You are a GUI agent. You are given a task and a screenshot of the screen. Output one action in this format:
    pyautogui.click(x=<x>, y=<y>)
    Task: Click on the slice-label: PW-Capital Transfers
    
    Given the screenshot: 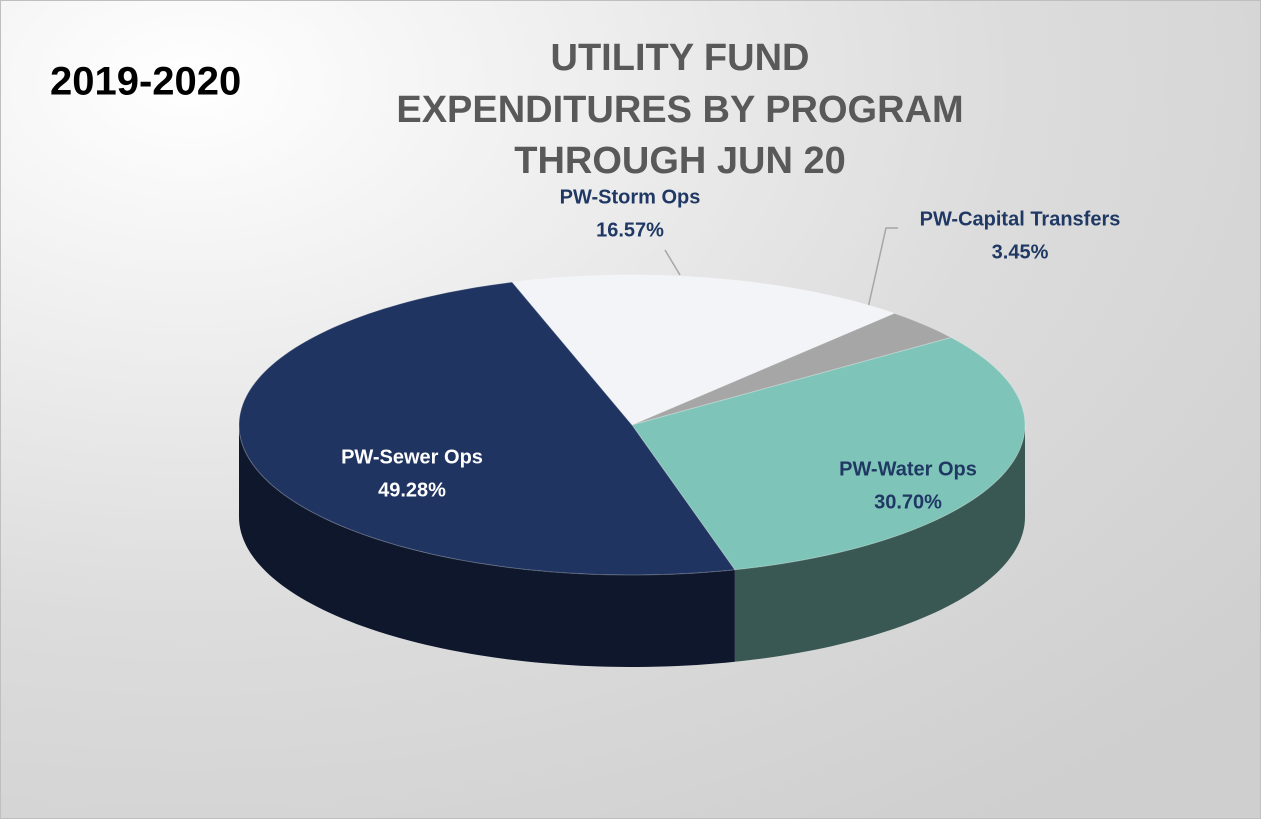 What is the action you would take?
    pyautogui.click(x=1020, y=219)
    